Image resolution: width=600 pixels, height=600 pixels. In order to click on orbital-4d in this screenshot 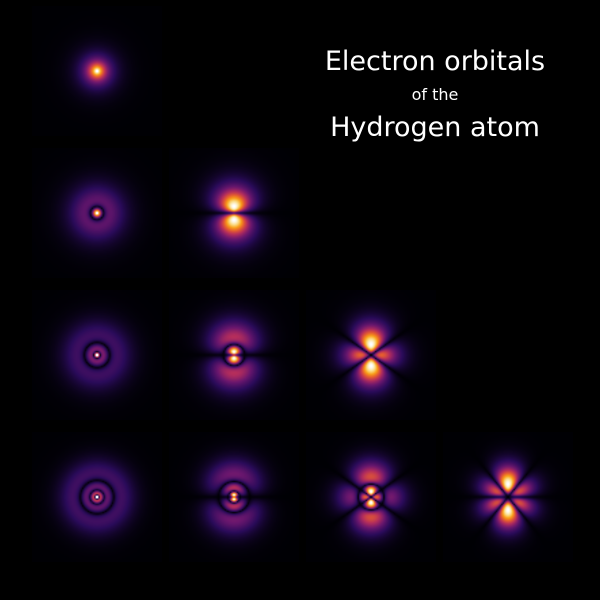, I will do `click(371, 497)`.